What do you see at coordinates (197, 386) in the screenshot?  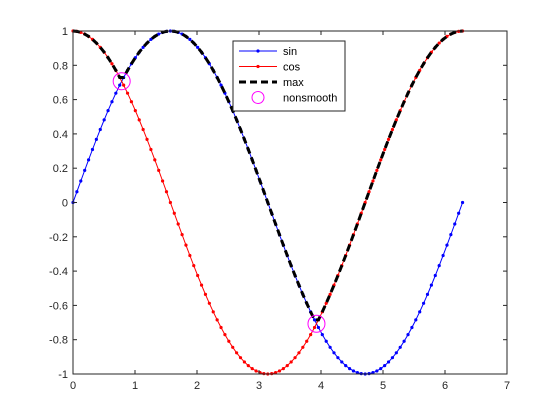 I see `x-tick-label-2: 2` at bounding box center [197, 386].